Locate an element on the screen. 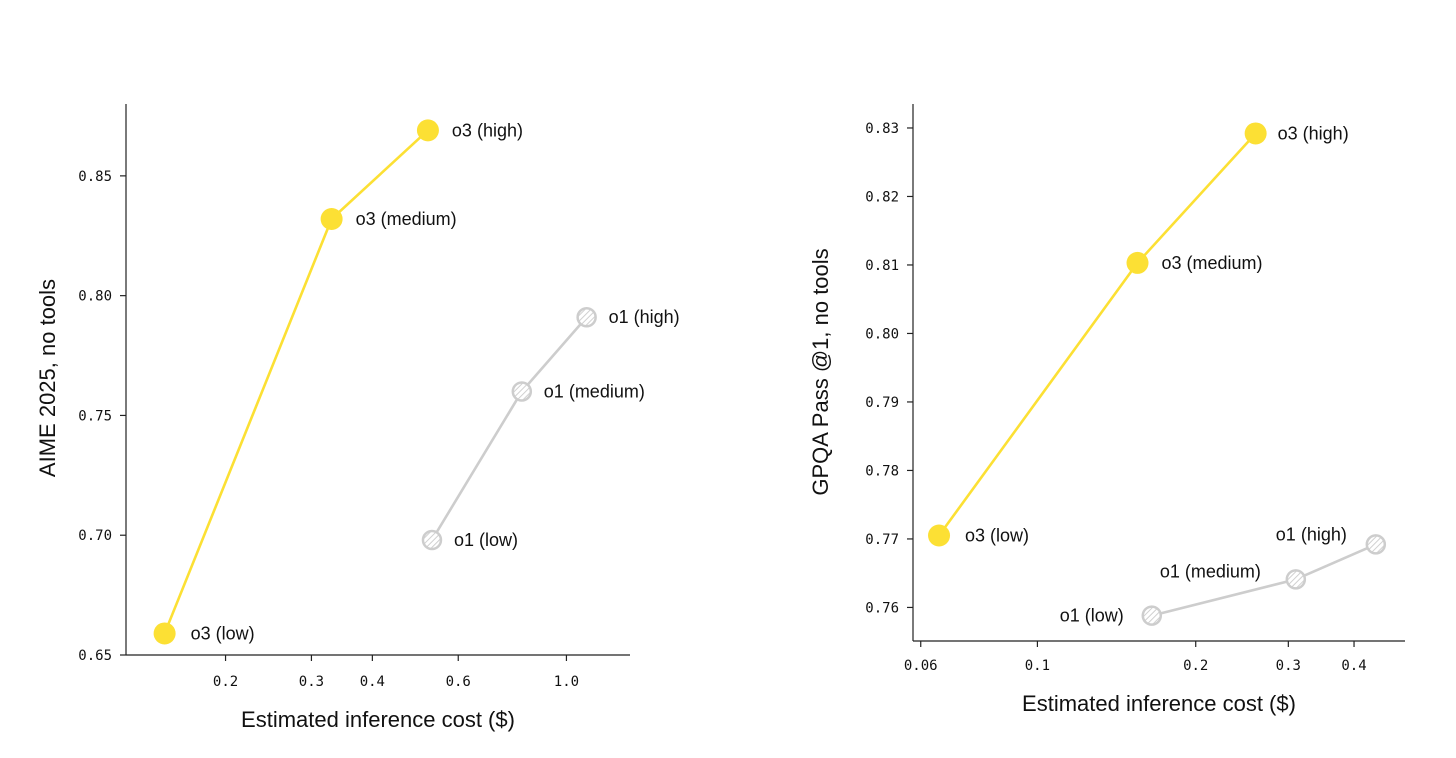 This screenshot has width=1456, height=758. x-tick-label: 0.6 is located at coordinates (458, 682).